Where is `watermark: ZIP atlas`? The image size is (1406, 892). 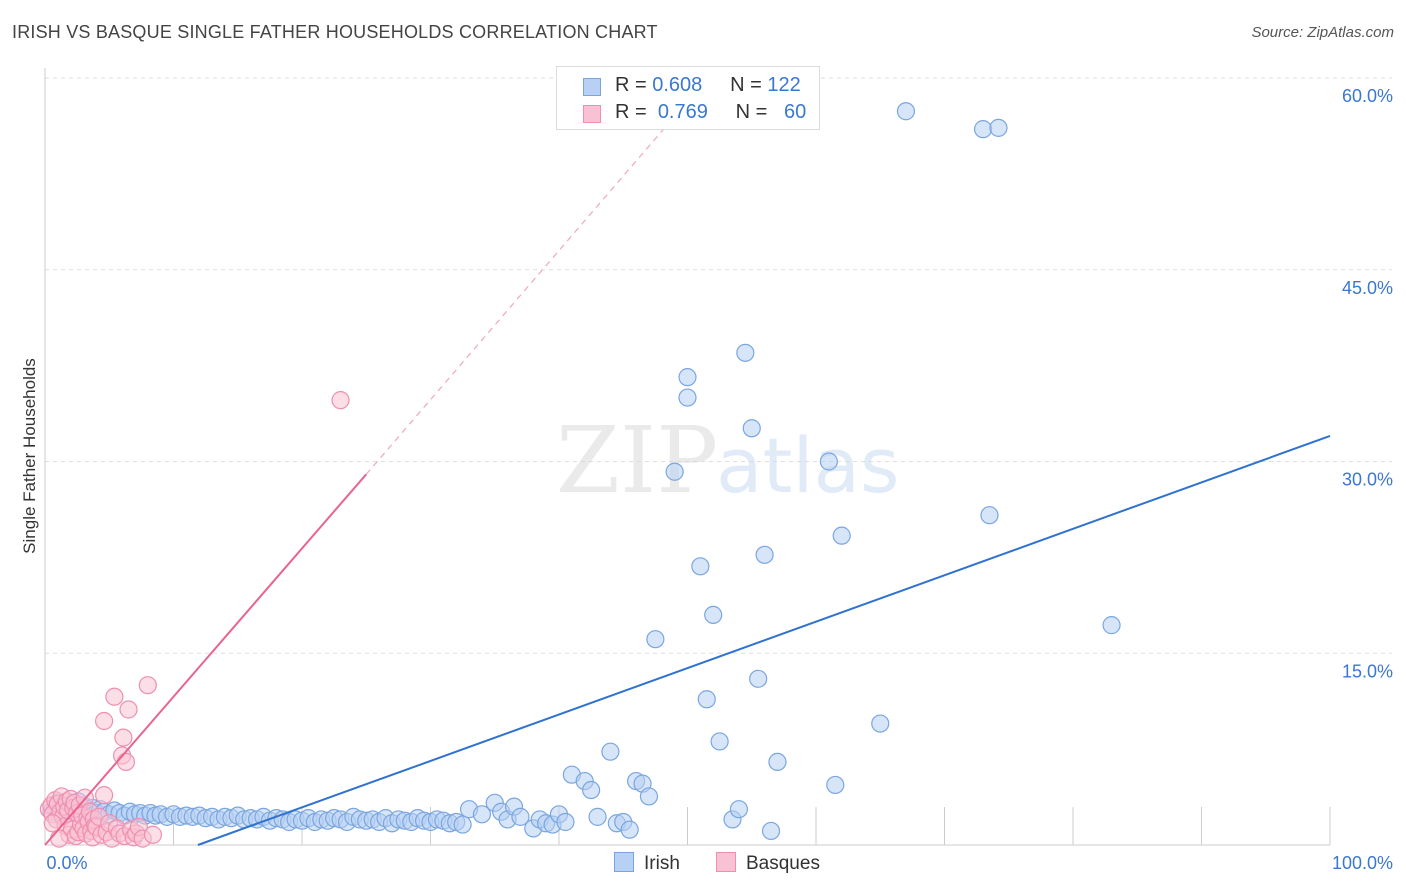
watermark: ZIP atlas is located at coordinates (728, 460).